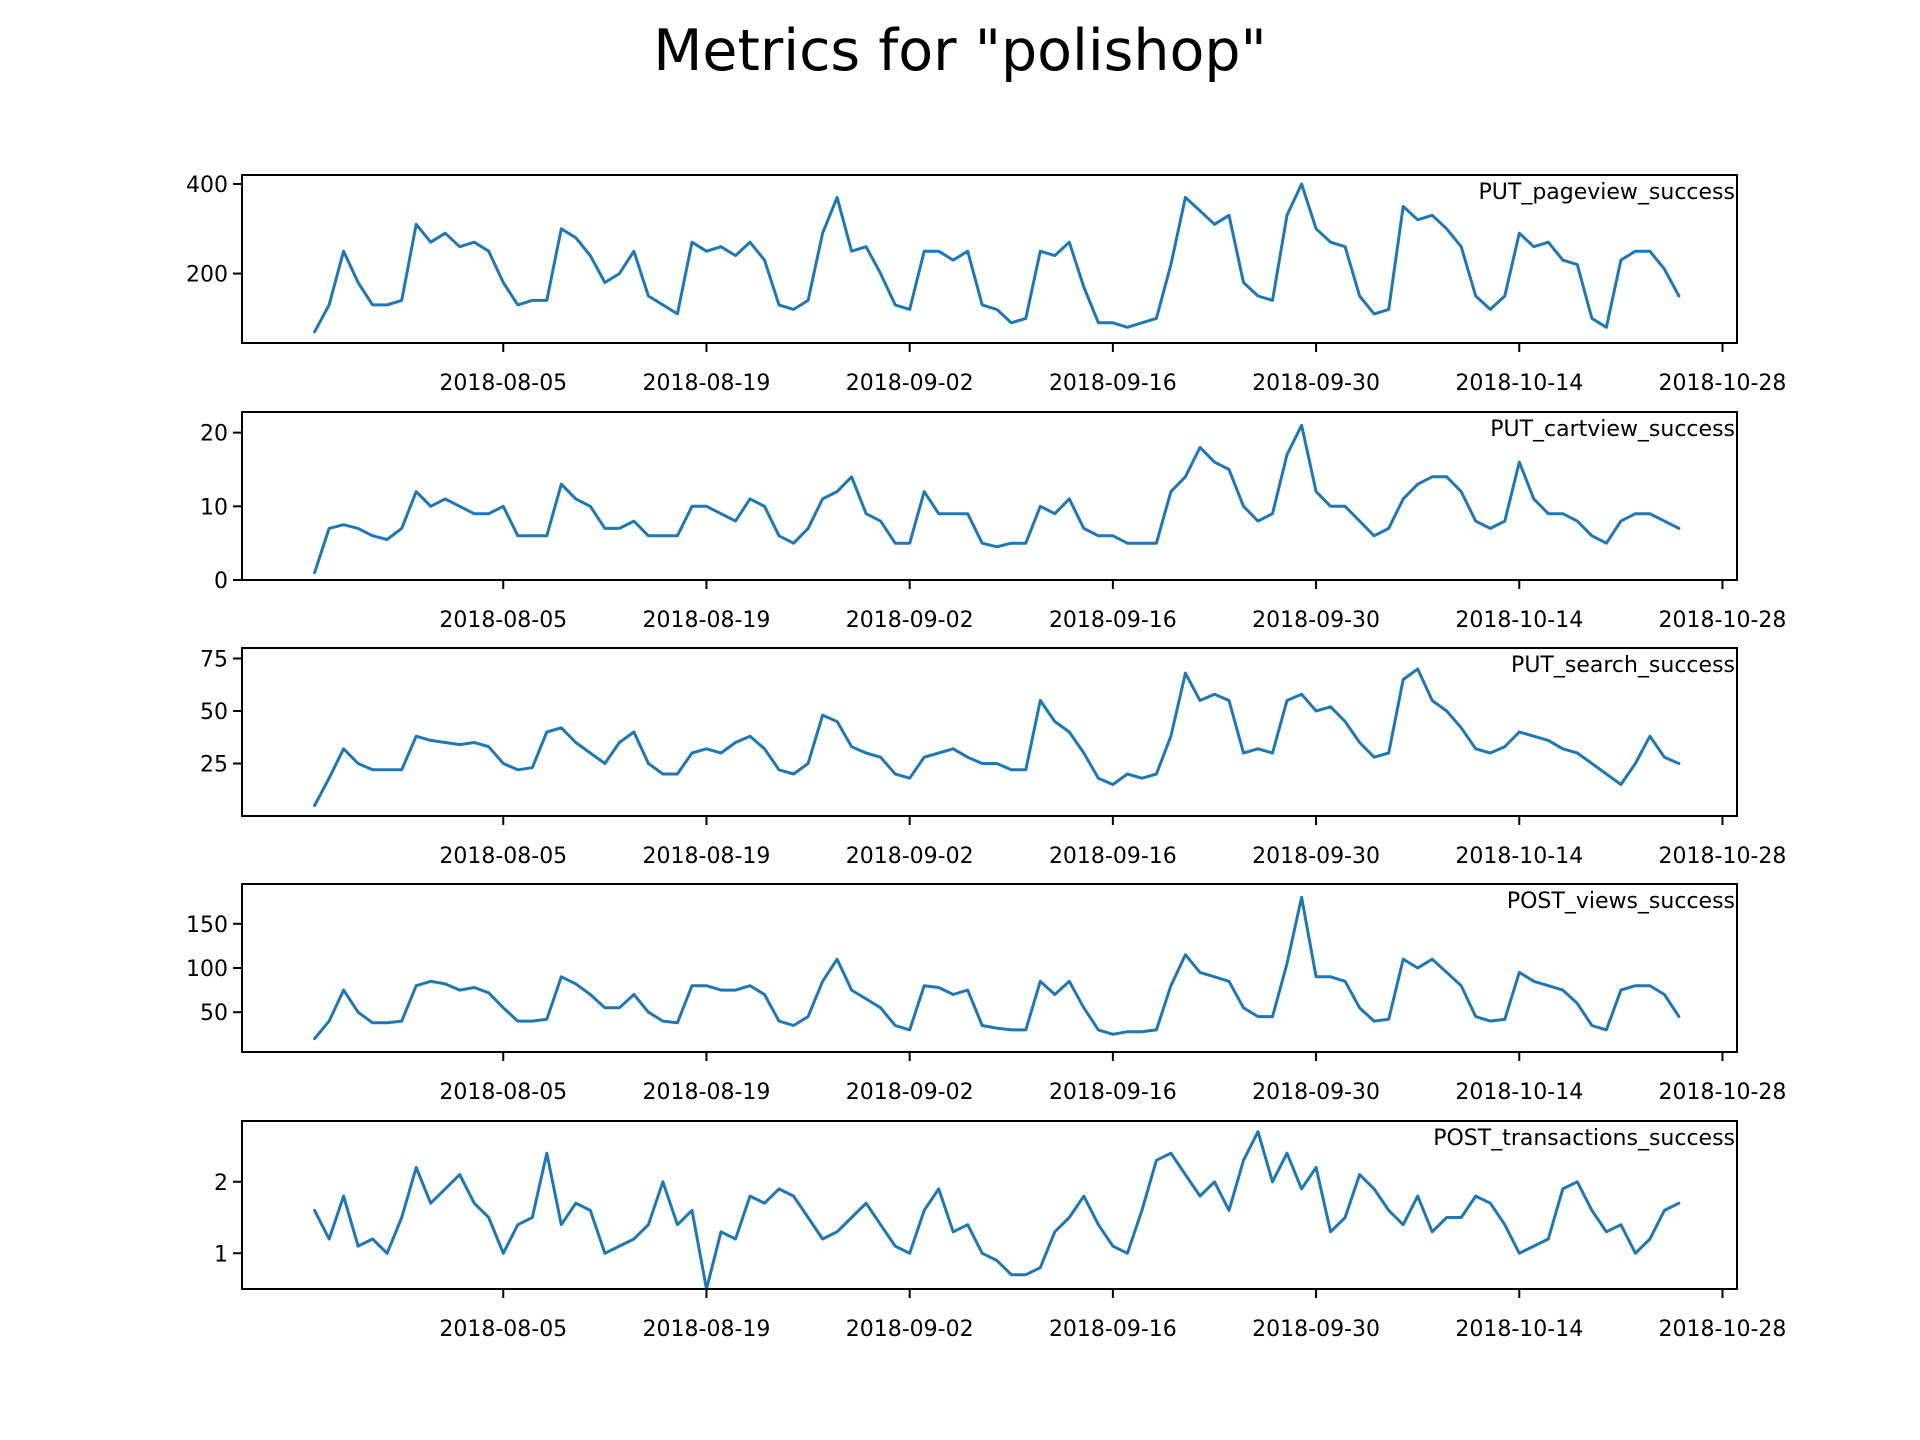 The width and height of the screenshot is (1920, 1440). I want to click on y-tick-label: 100, so click(207, 969).